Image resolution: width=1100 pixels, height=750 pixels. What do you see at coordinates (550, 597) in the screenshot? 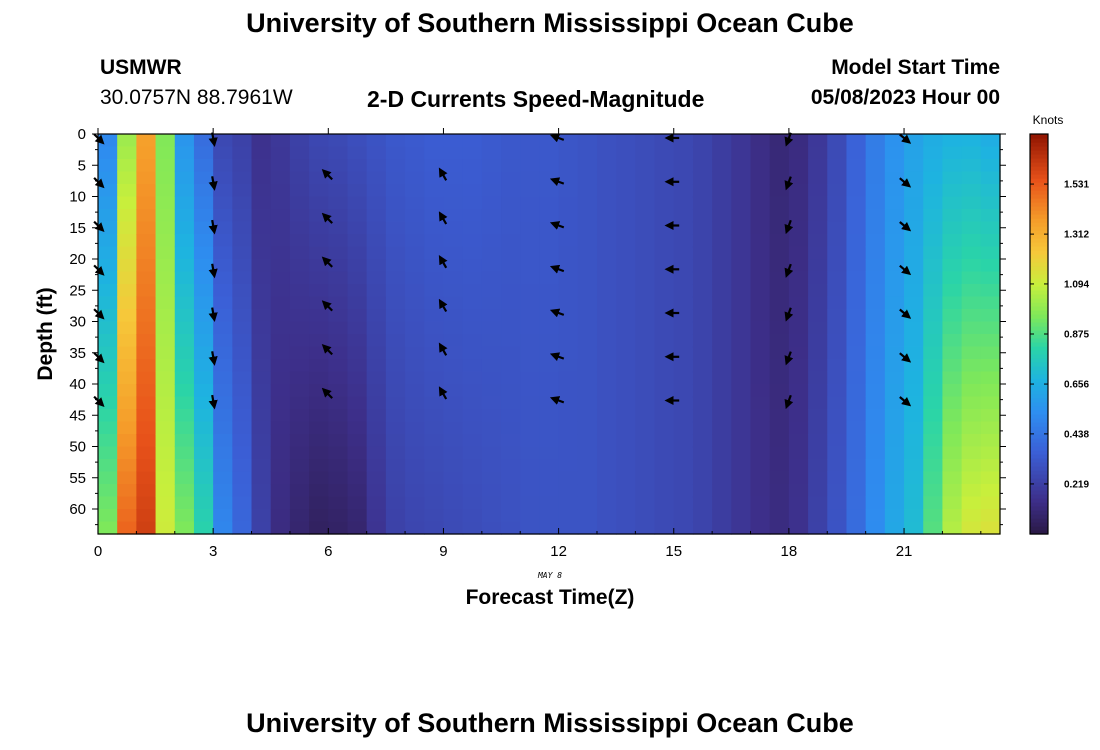
I see `x-axis-title: Forecast Time(Z)` at bounding box center [550, 597].